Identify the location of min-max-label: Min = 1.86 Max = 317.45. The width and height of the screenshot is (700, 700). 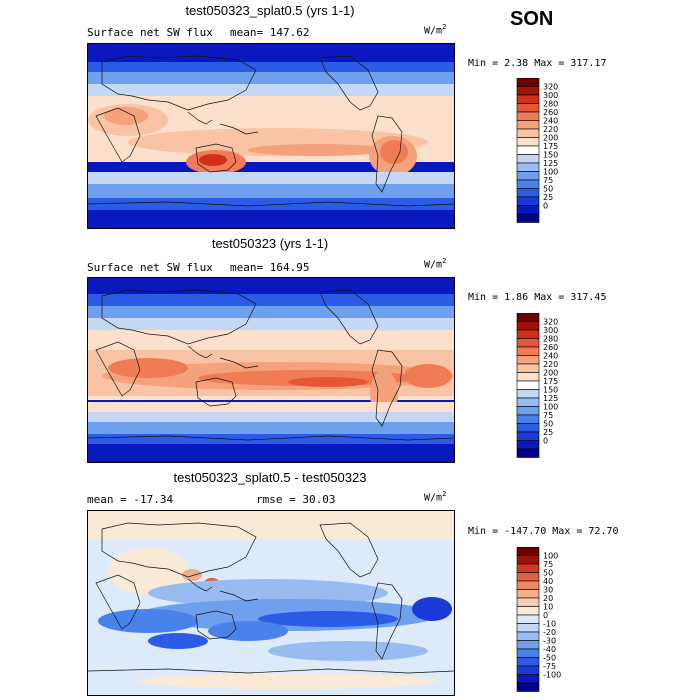
(537, 297).